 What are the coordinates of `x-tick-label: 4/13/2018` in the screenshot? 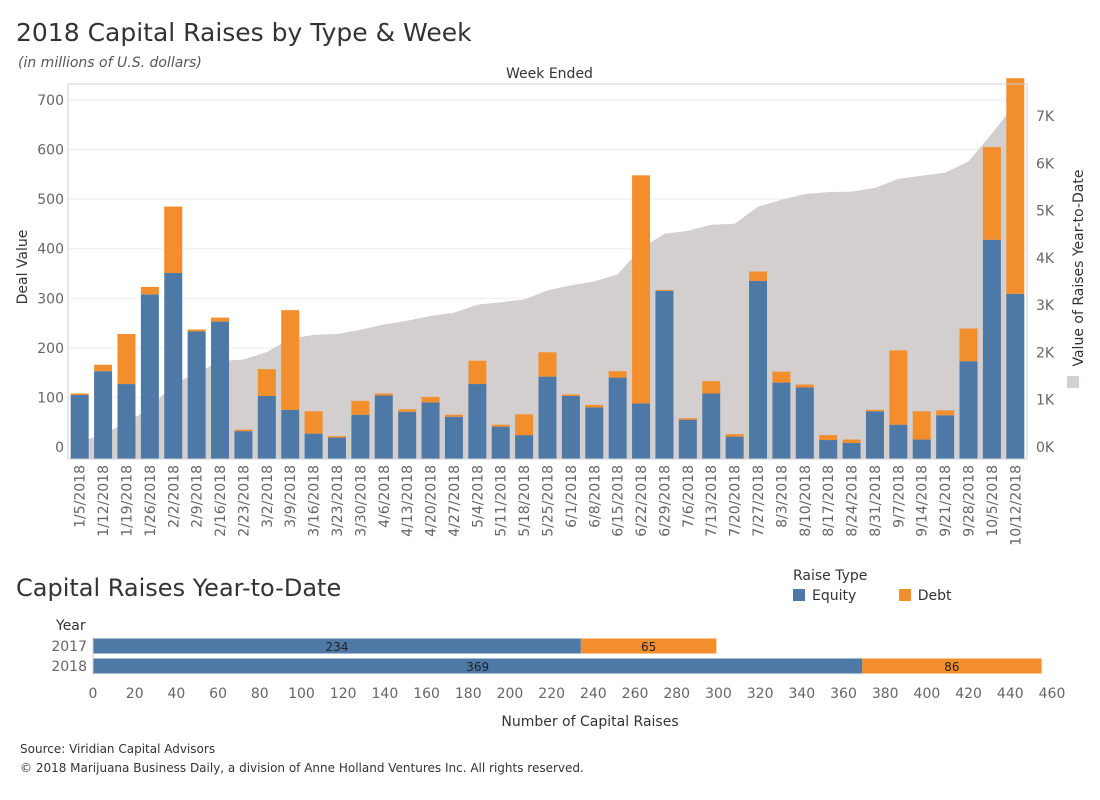 It's located at (408, 501).